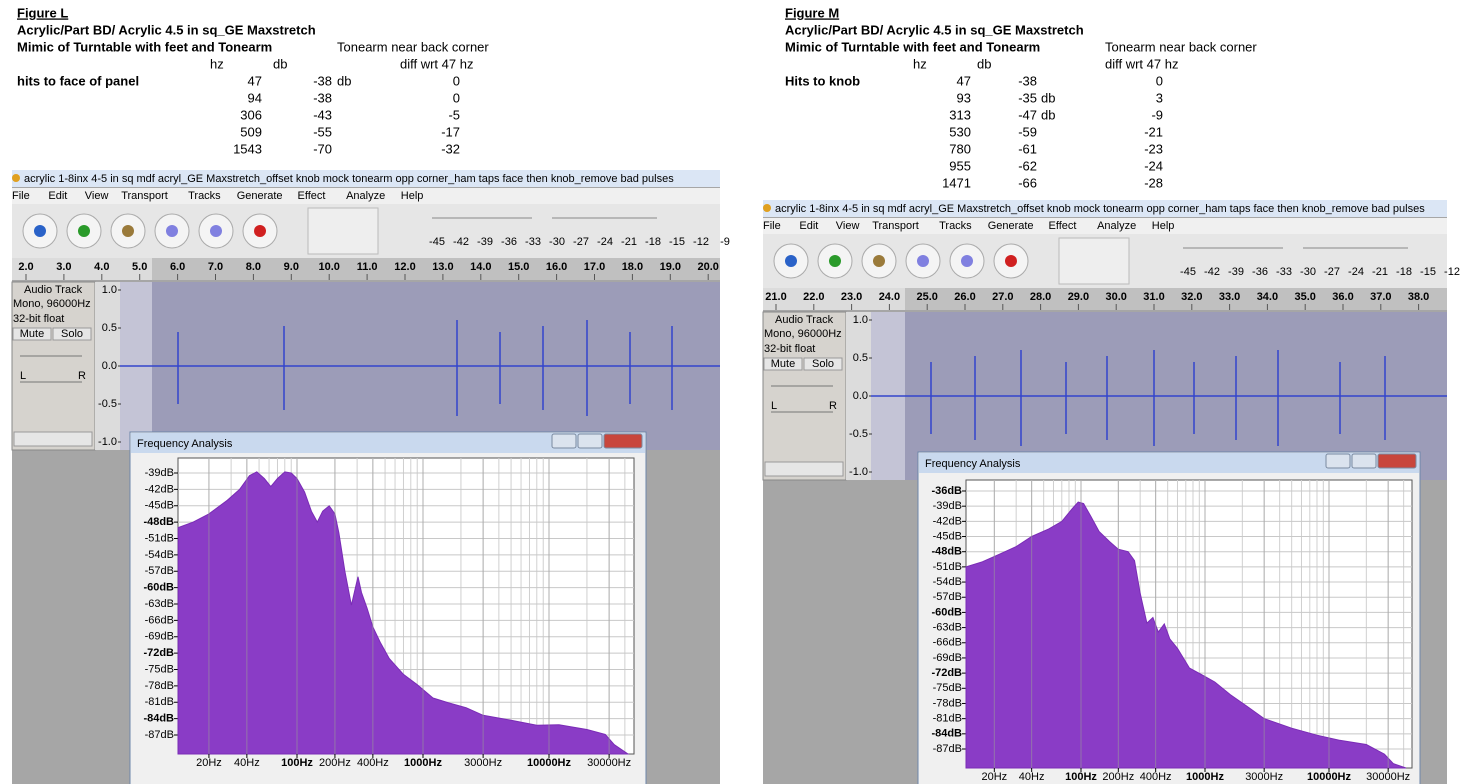 This screenshot has width=1471, height=784. I want to click on db-tick-label: -57dB, so click(947, 597).